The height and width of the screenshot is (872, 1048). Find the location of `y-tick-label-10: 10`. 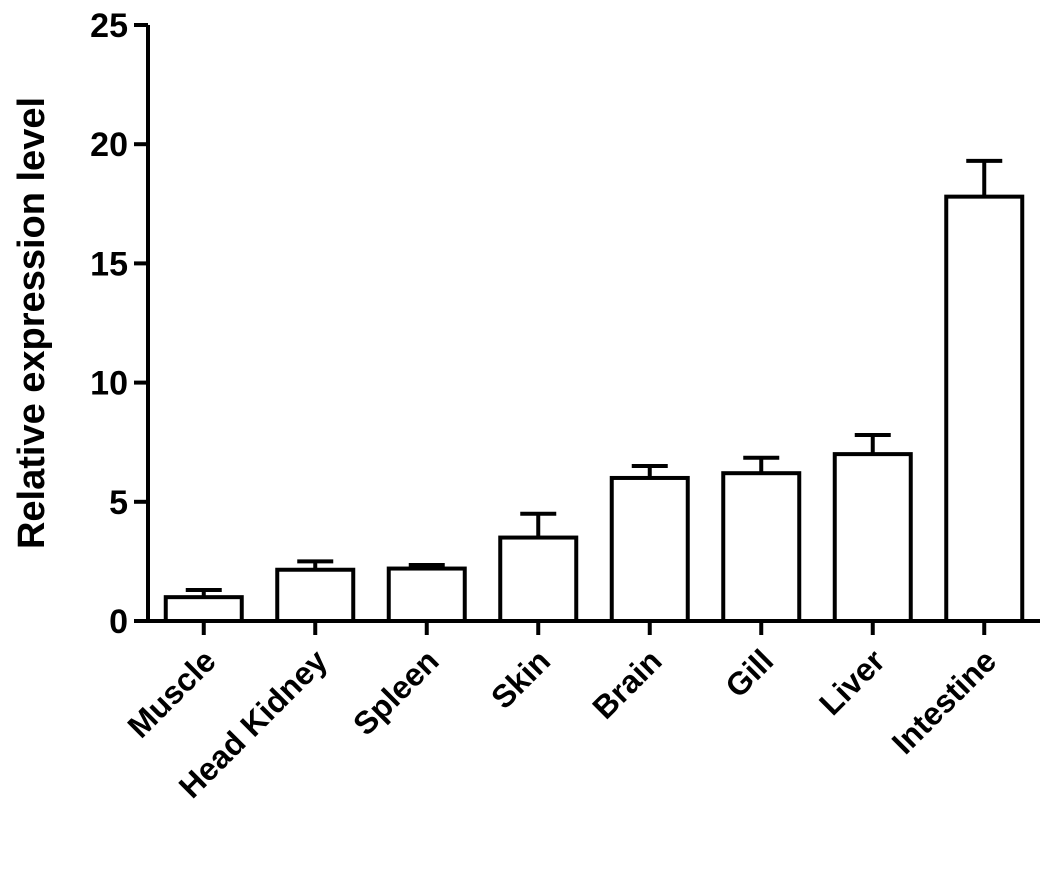

y-tick-label-10: 10 is located at coordinates (109, 384).